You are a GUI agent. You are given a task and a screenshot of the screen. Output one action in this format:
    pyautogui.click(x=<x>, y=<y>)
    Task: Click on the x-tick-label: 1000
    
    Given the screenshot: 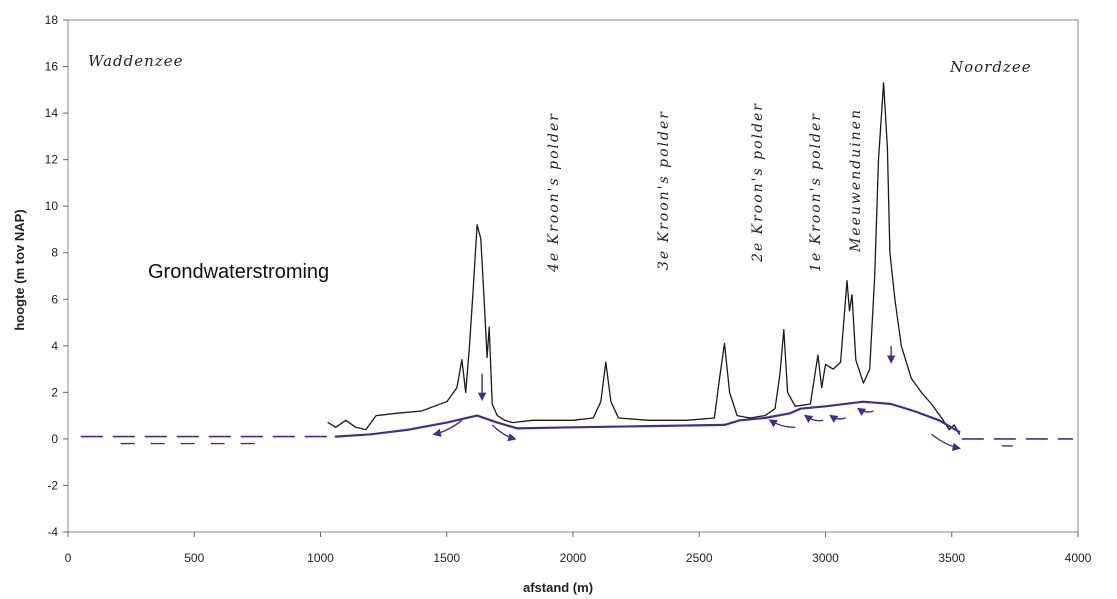 What is the action you would take?
    pyautogui.click(x=320, y=558)
    